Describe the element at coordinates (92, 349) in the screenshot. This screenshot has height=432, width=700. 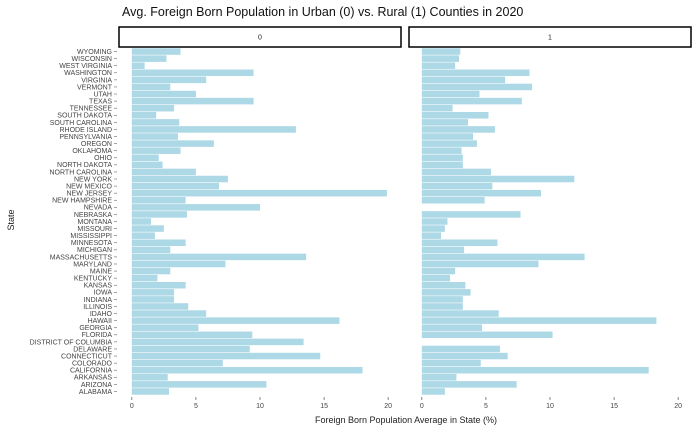
I see `category-label: DELAWARE` at that location.